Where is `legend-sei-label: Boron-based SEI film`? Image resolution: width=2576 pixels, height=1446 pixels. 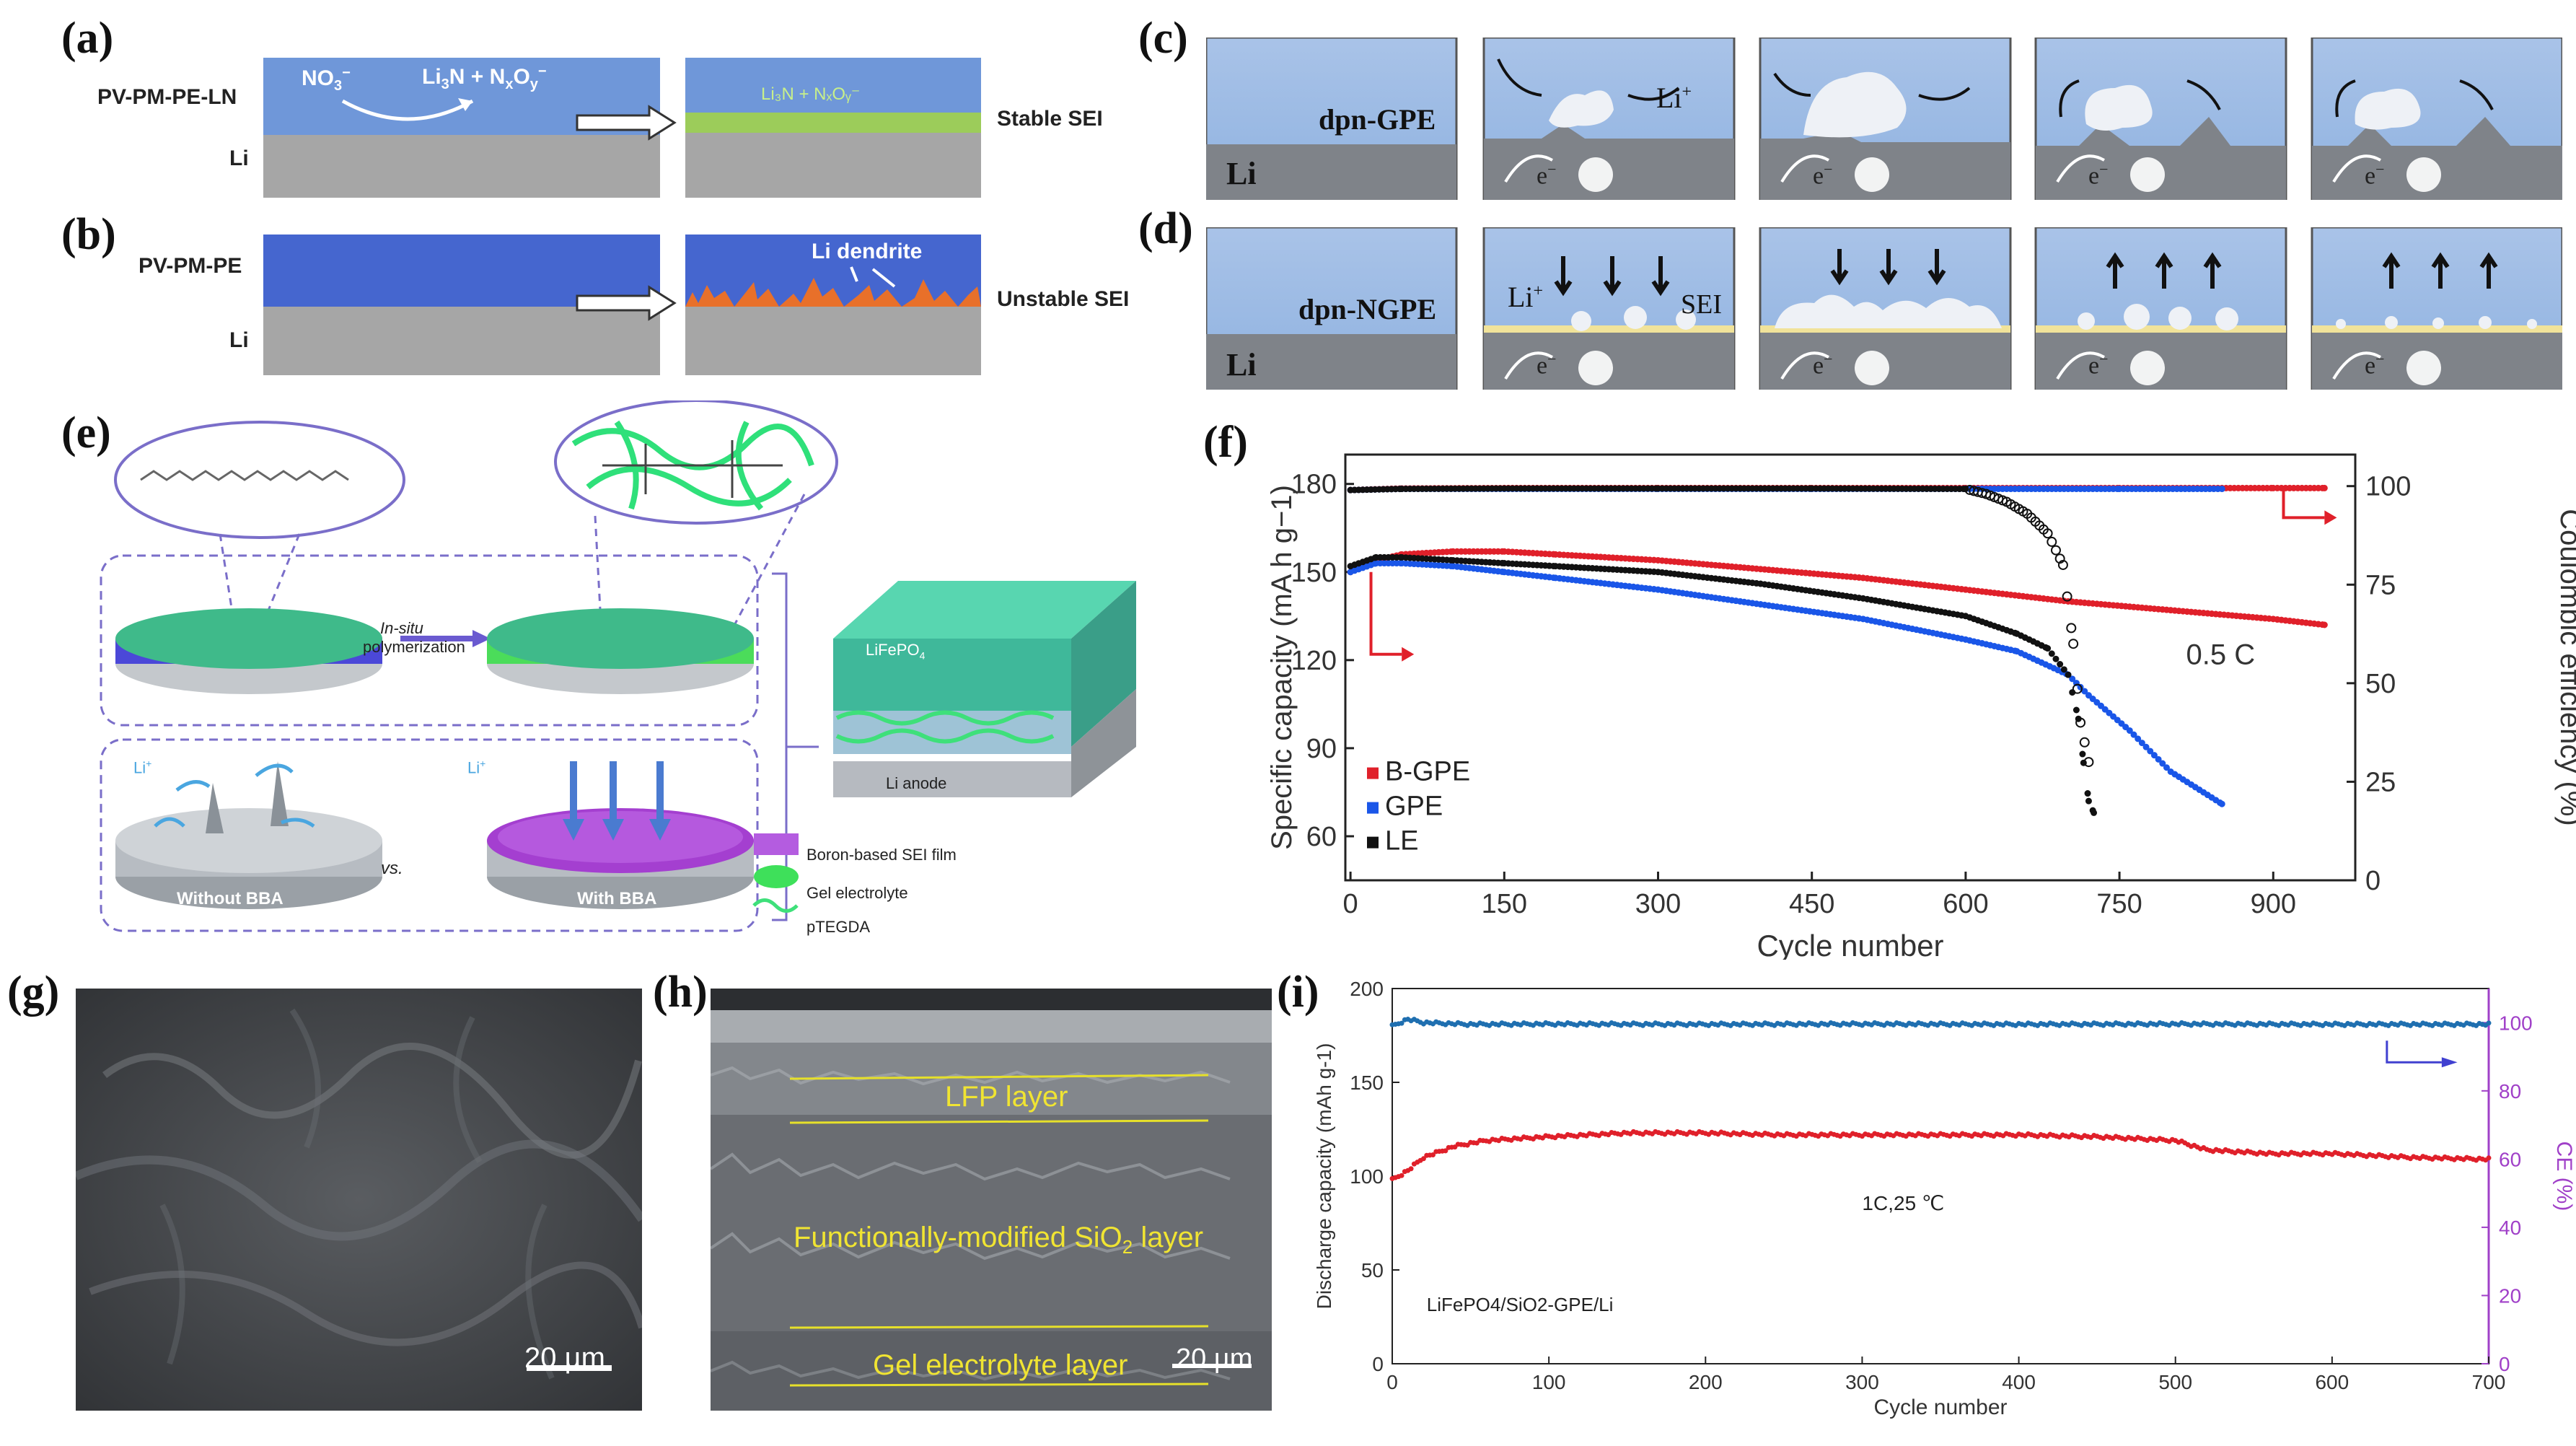 legend-sei-label: Boron-based SEI film is located at coordinates (881, 855).